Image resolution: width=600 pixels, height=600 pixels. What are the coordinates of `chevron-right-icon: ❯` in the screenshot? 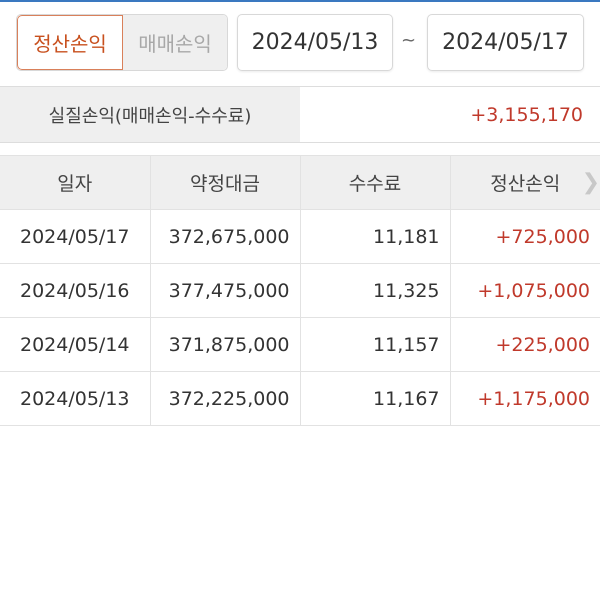 It's located at (590, 182).